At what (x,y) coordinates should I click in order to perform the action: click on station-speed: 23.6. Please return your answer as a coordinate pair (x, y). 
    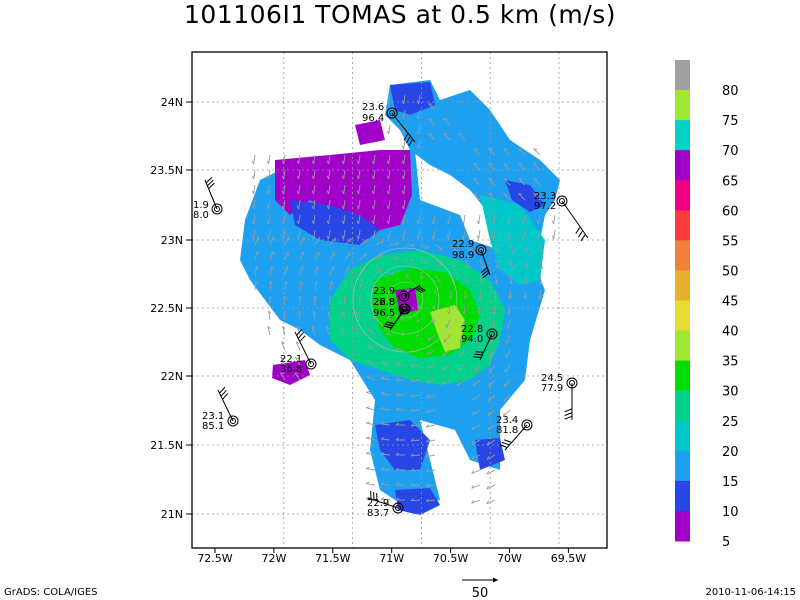
    Looking at the image, I should click on (373, 107).